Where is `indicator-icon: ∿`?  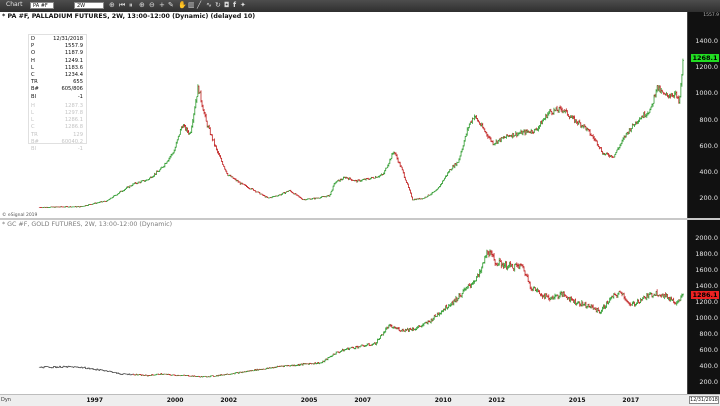
indicator-icon: ∿ is located at coordinates (209, 5).